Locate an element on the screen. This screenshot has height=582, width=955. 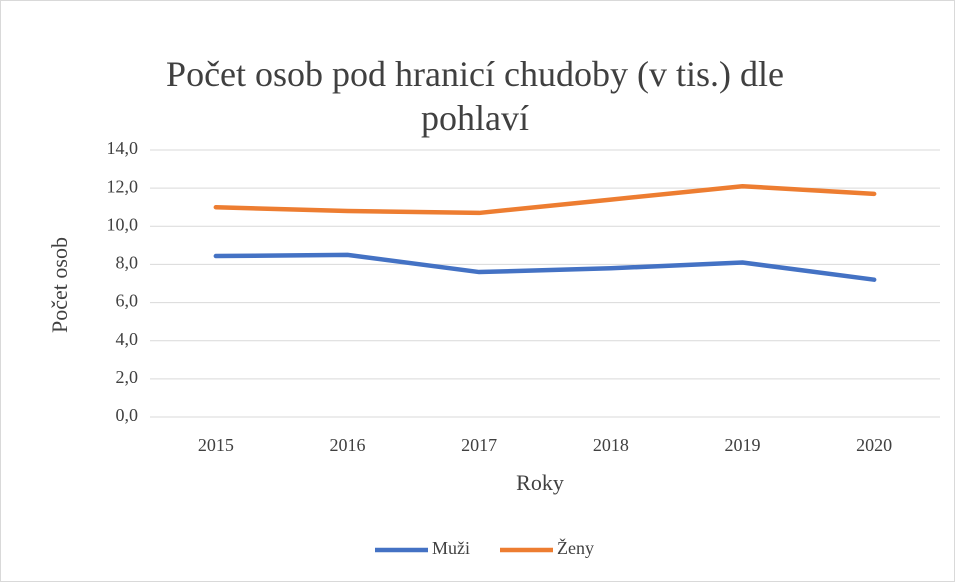
y-tick-label: 2,0 is located at coordinates (127, 377).